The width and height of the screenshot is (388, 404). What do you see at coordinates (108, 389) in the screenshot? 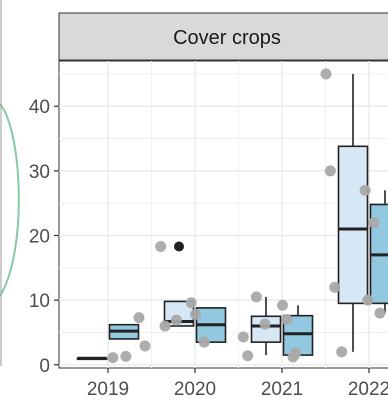
I see `x-tick-label: 2019` at bounding box center [108, 389].